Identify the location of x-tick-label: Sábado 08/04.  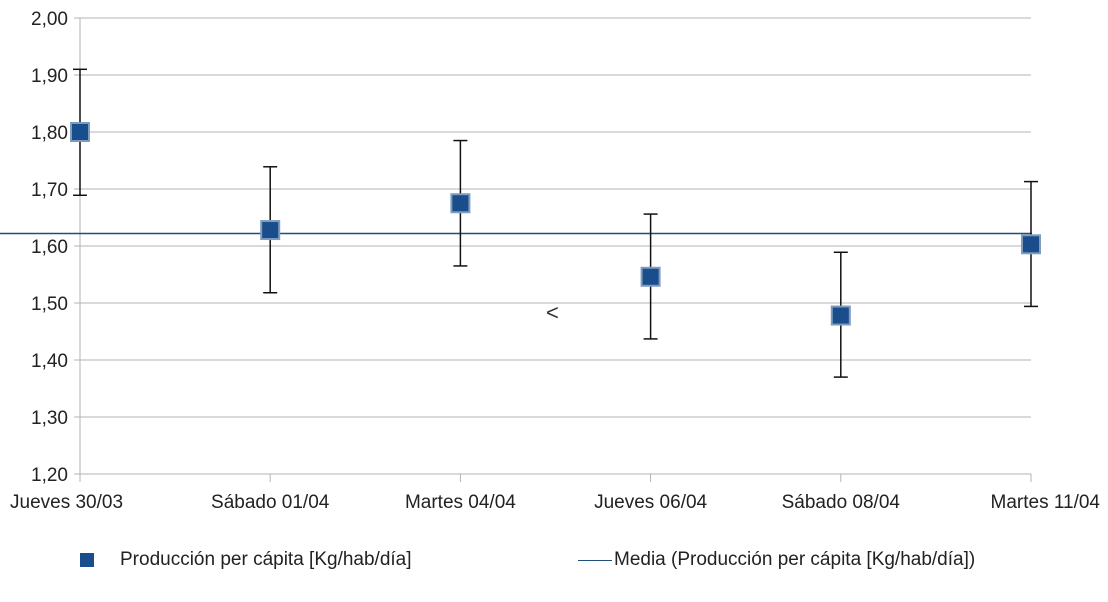
(841, 502).